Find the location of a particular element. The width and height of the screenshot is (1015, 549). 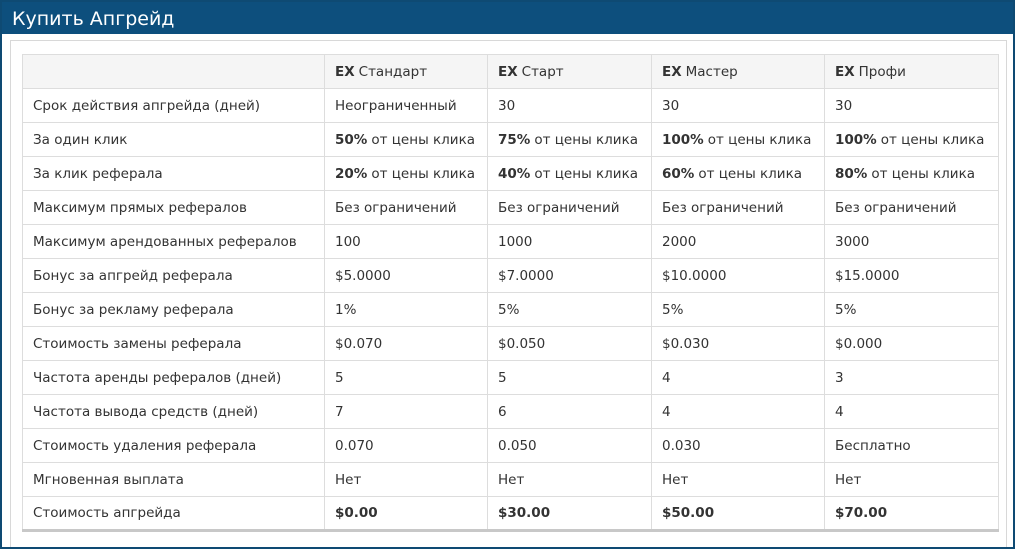

cell-text: 1% is located at coordinates (346, 309).